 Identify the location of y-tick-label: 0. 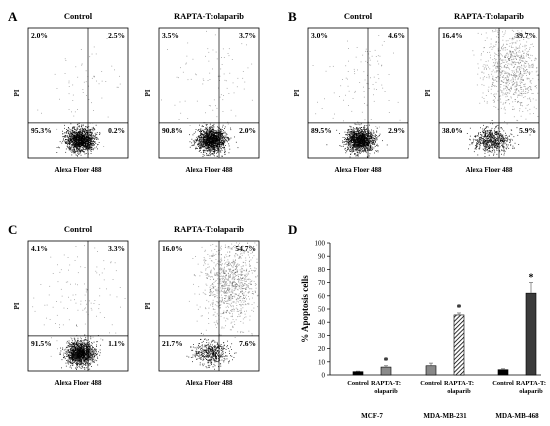
(324, 376).